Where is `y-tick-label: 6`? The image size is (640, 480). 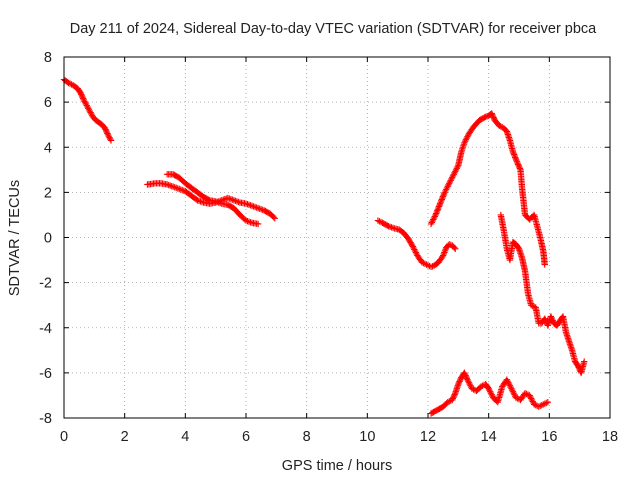
y-tick-label: 6 is located at coordinates (48, 103).